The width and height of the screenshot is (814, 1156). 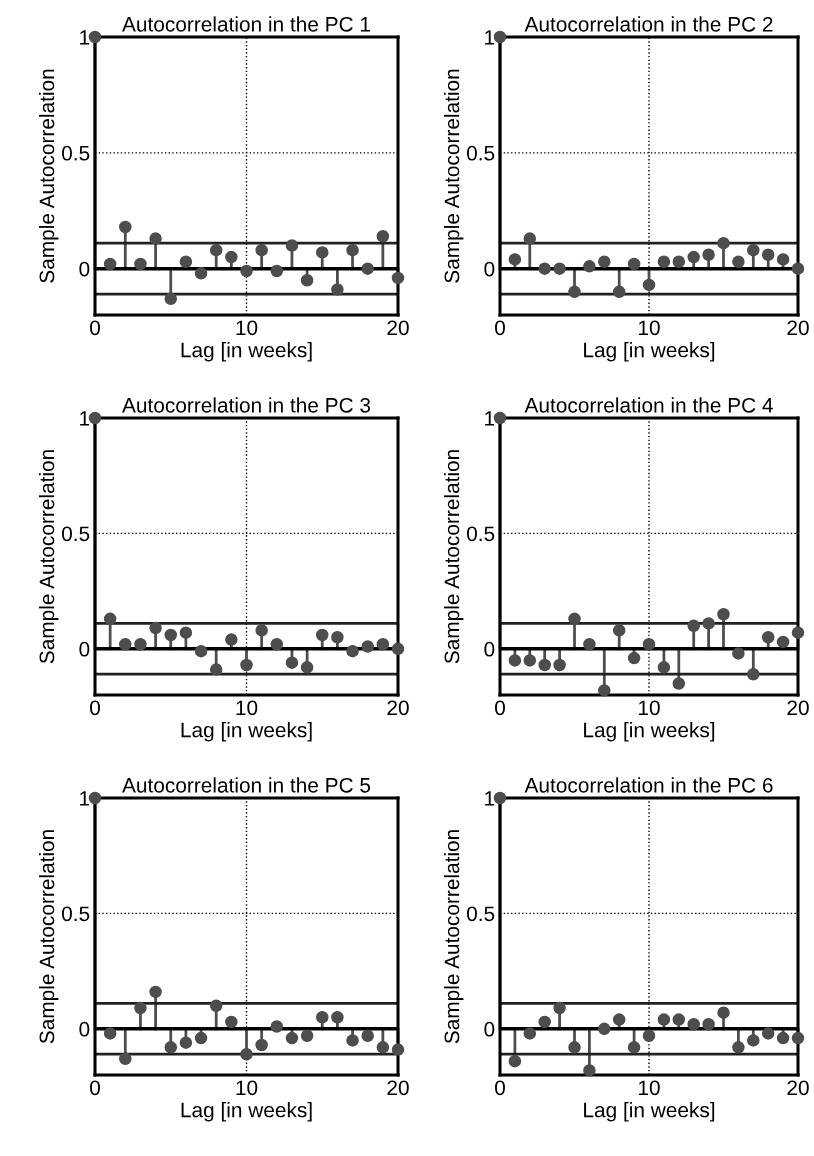 I want to click on chart-title: Autocorrelation in the PC 2, so click(x=648, y=24).